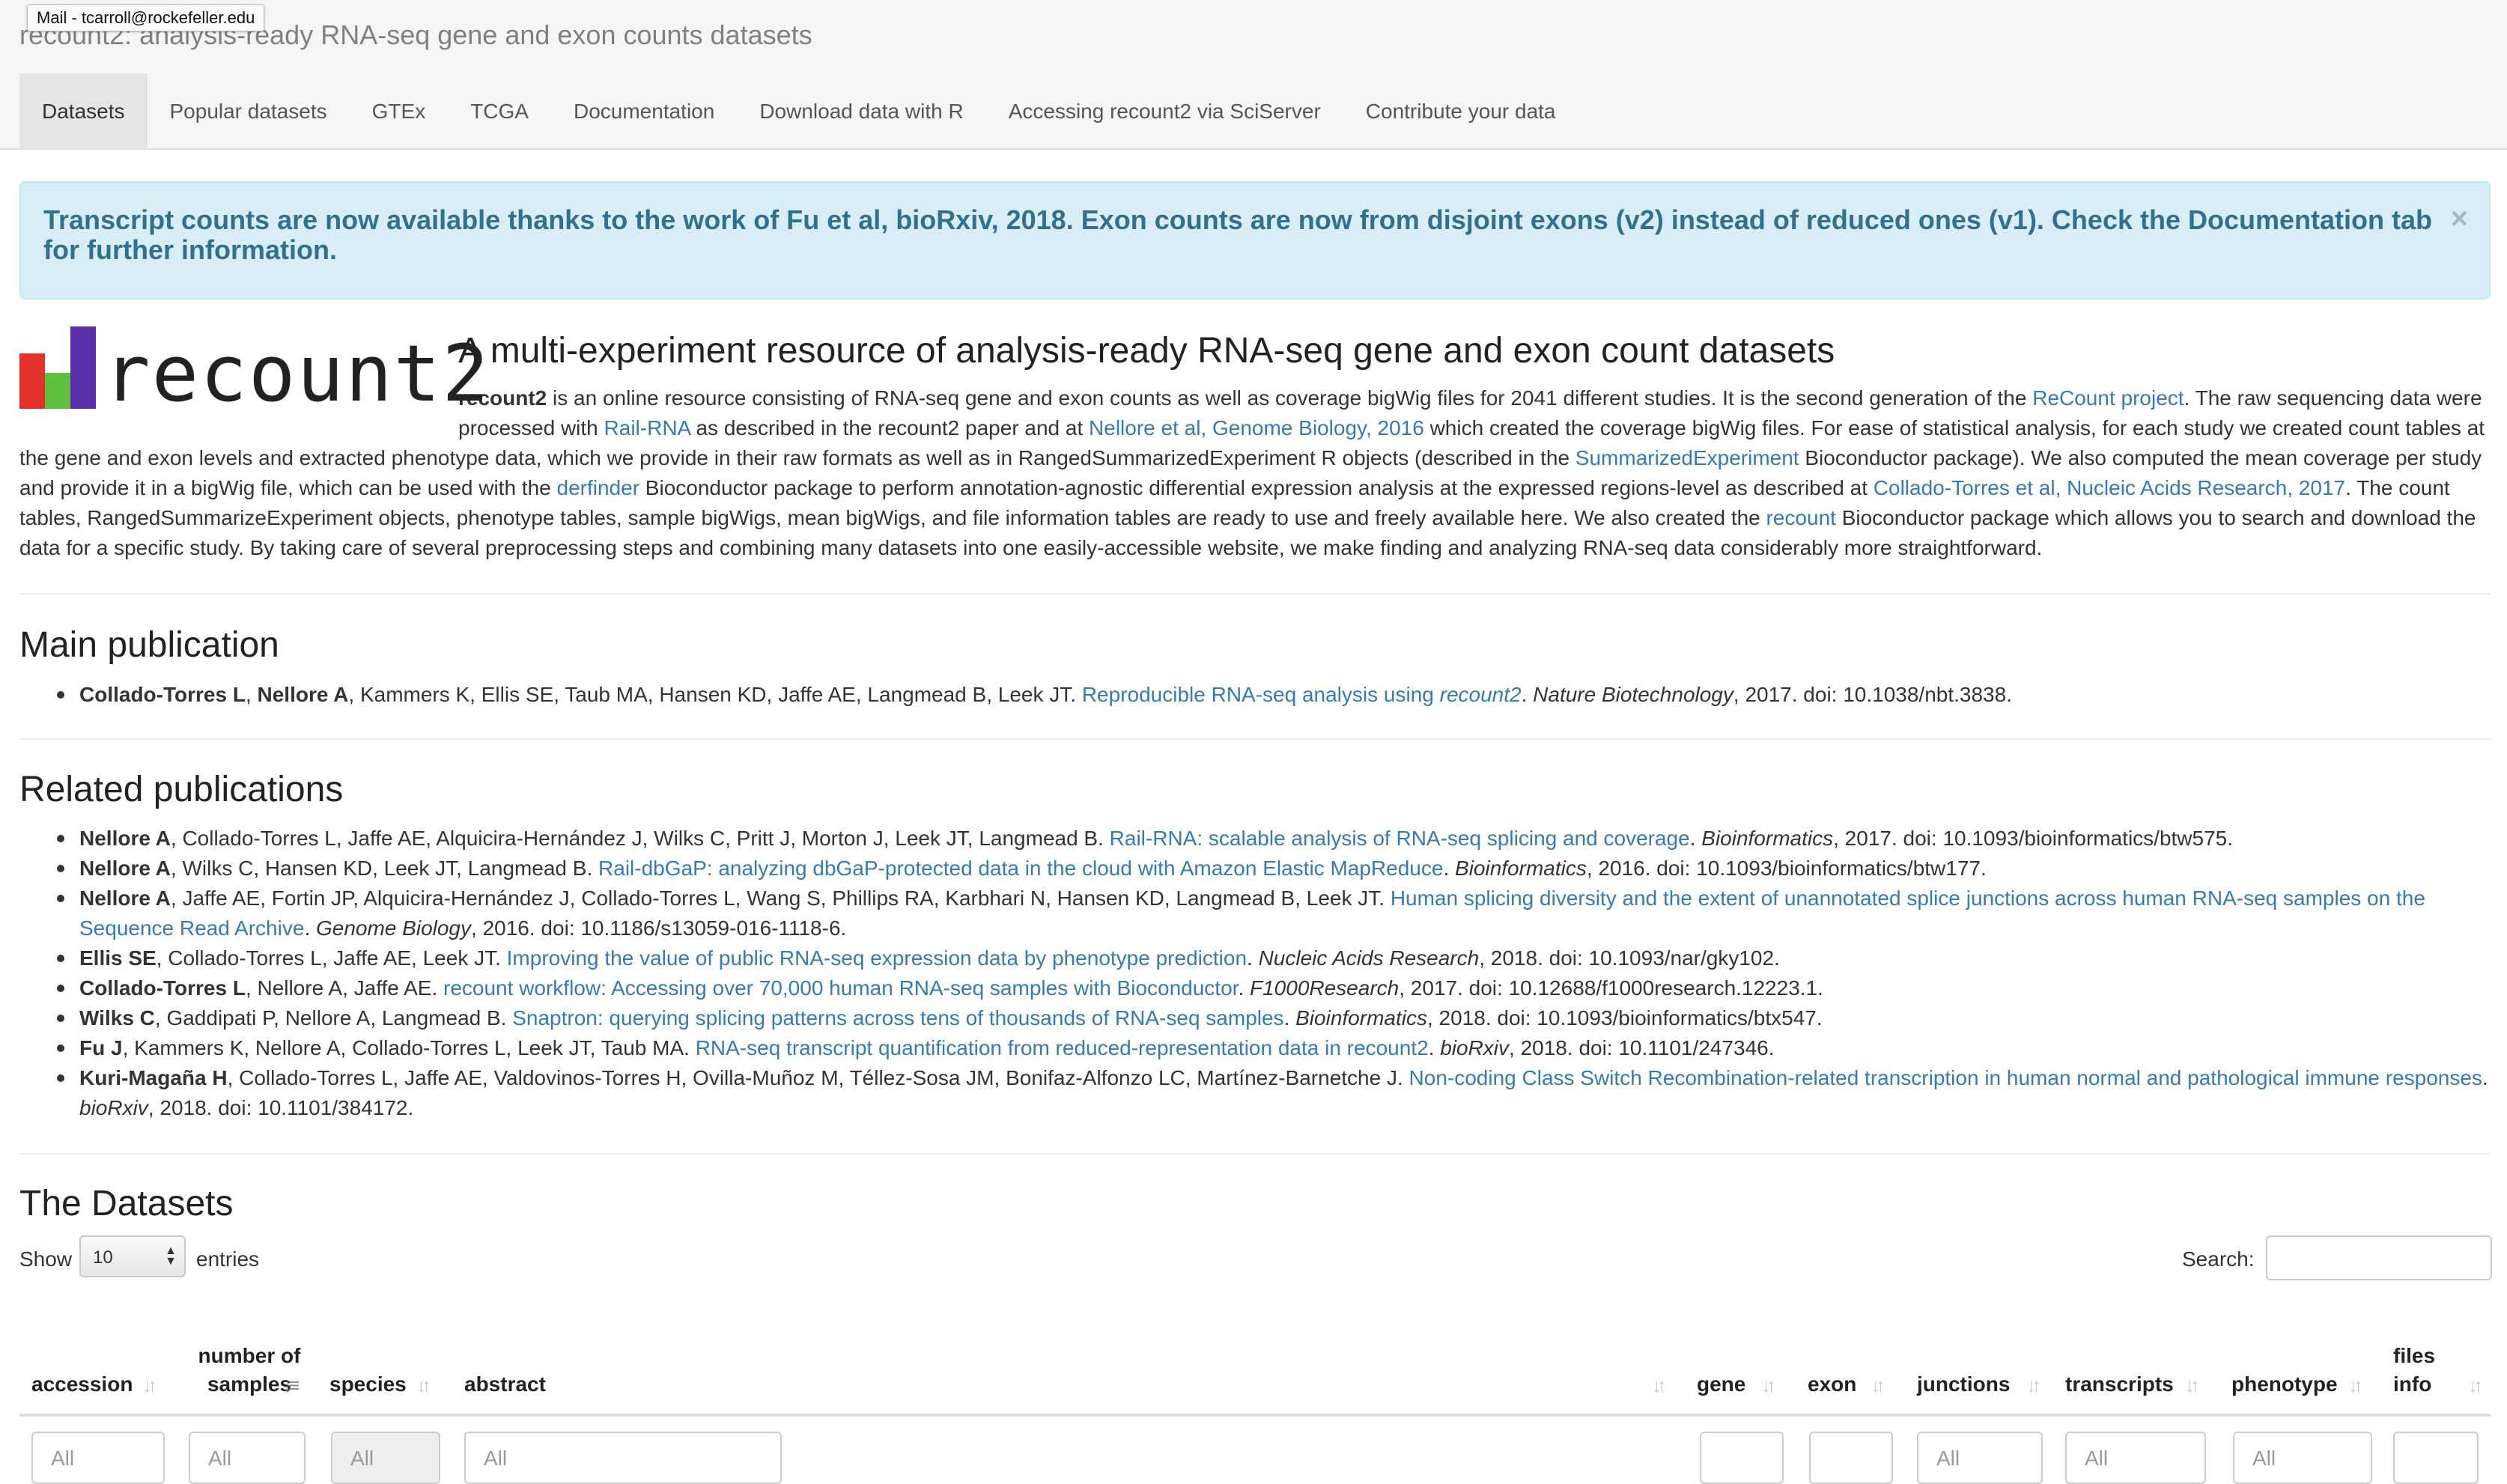 The width and height of the screenshot is (2507, 1484). Describe the element at coordinates (623, 1458) in the screenshot. I see `filter-abstract: All` at that location.